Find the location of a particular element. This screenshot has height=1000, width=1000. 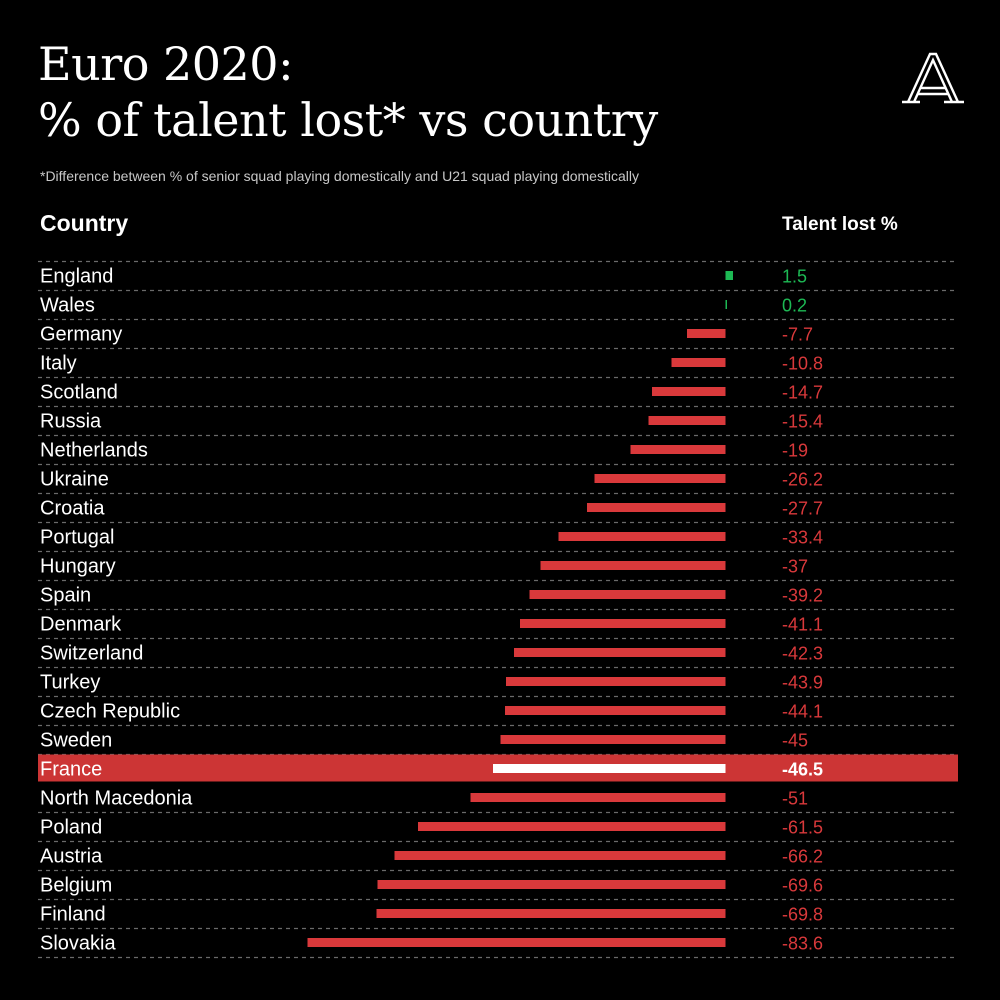

country-label: Turkey is located at coordinates (70, 683).